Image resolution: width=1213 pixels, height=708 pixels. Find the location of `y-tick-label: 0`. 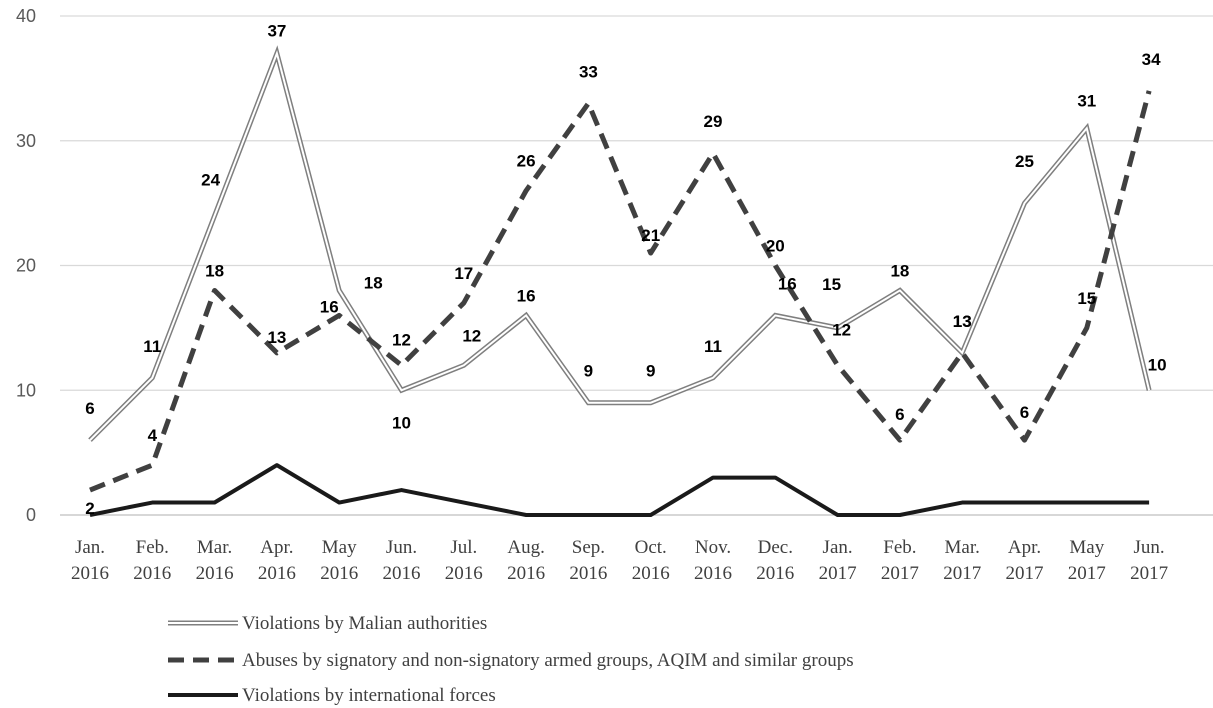

y-tick-label: 0 is located at coordinates (31, 515).